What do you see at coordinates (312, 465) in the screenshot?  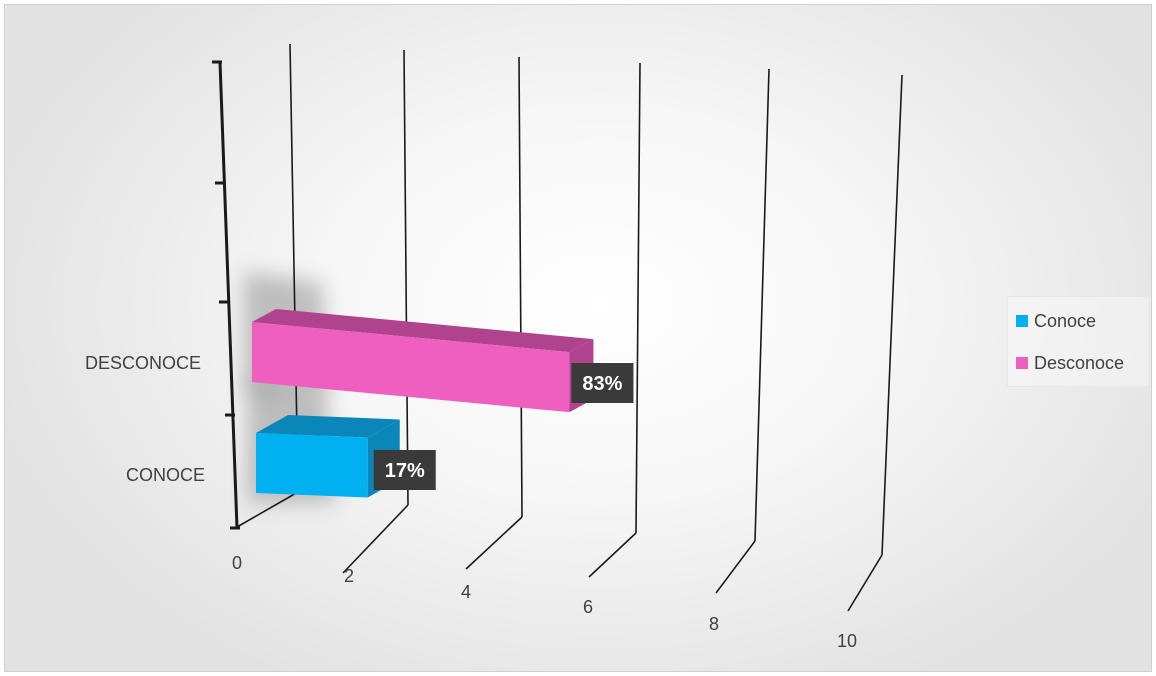 I see `bar-conoce` at bounding box center [312, 465].